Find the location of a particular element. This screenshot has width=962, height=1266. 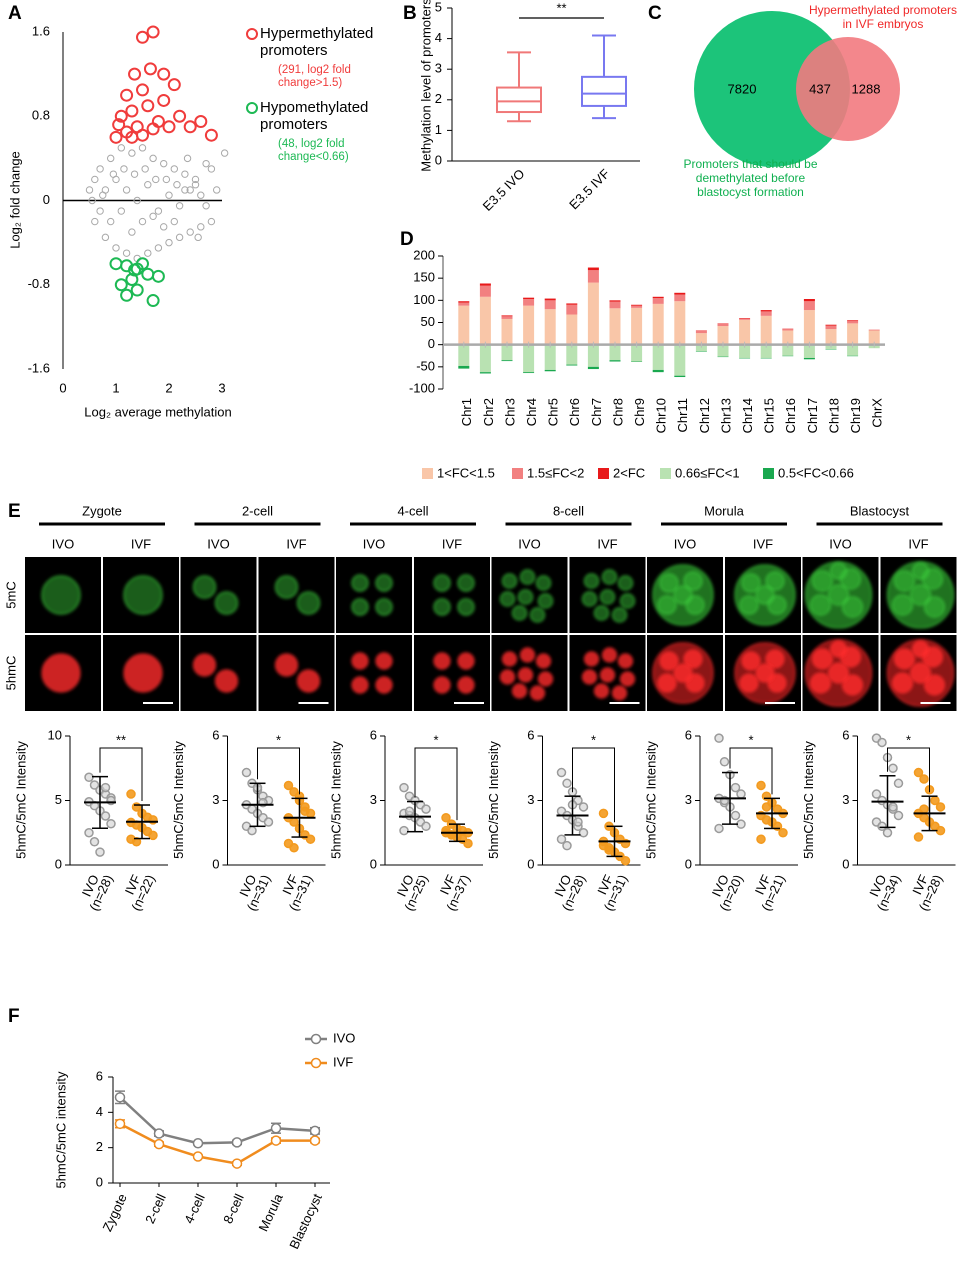

x-tick-label: Chr14 is located at coordinates (747, 415).